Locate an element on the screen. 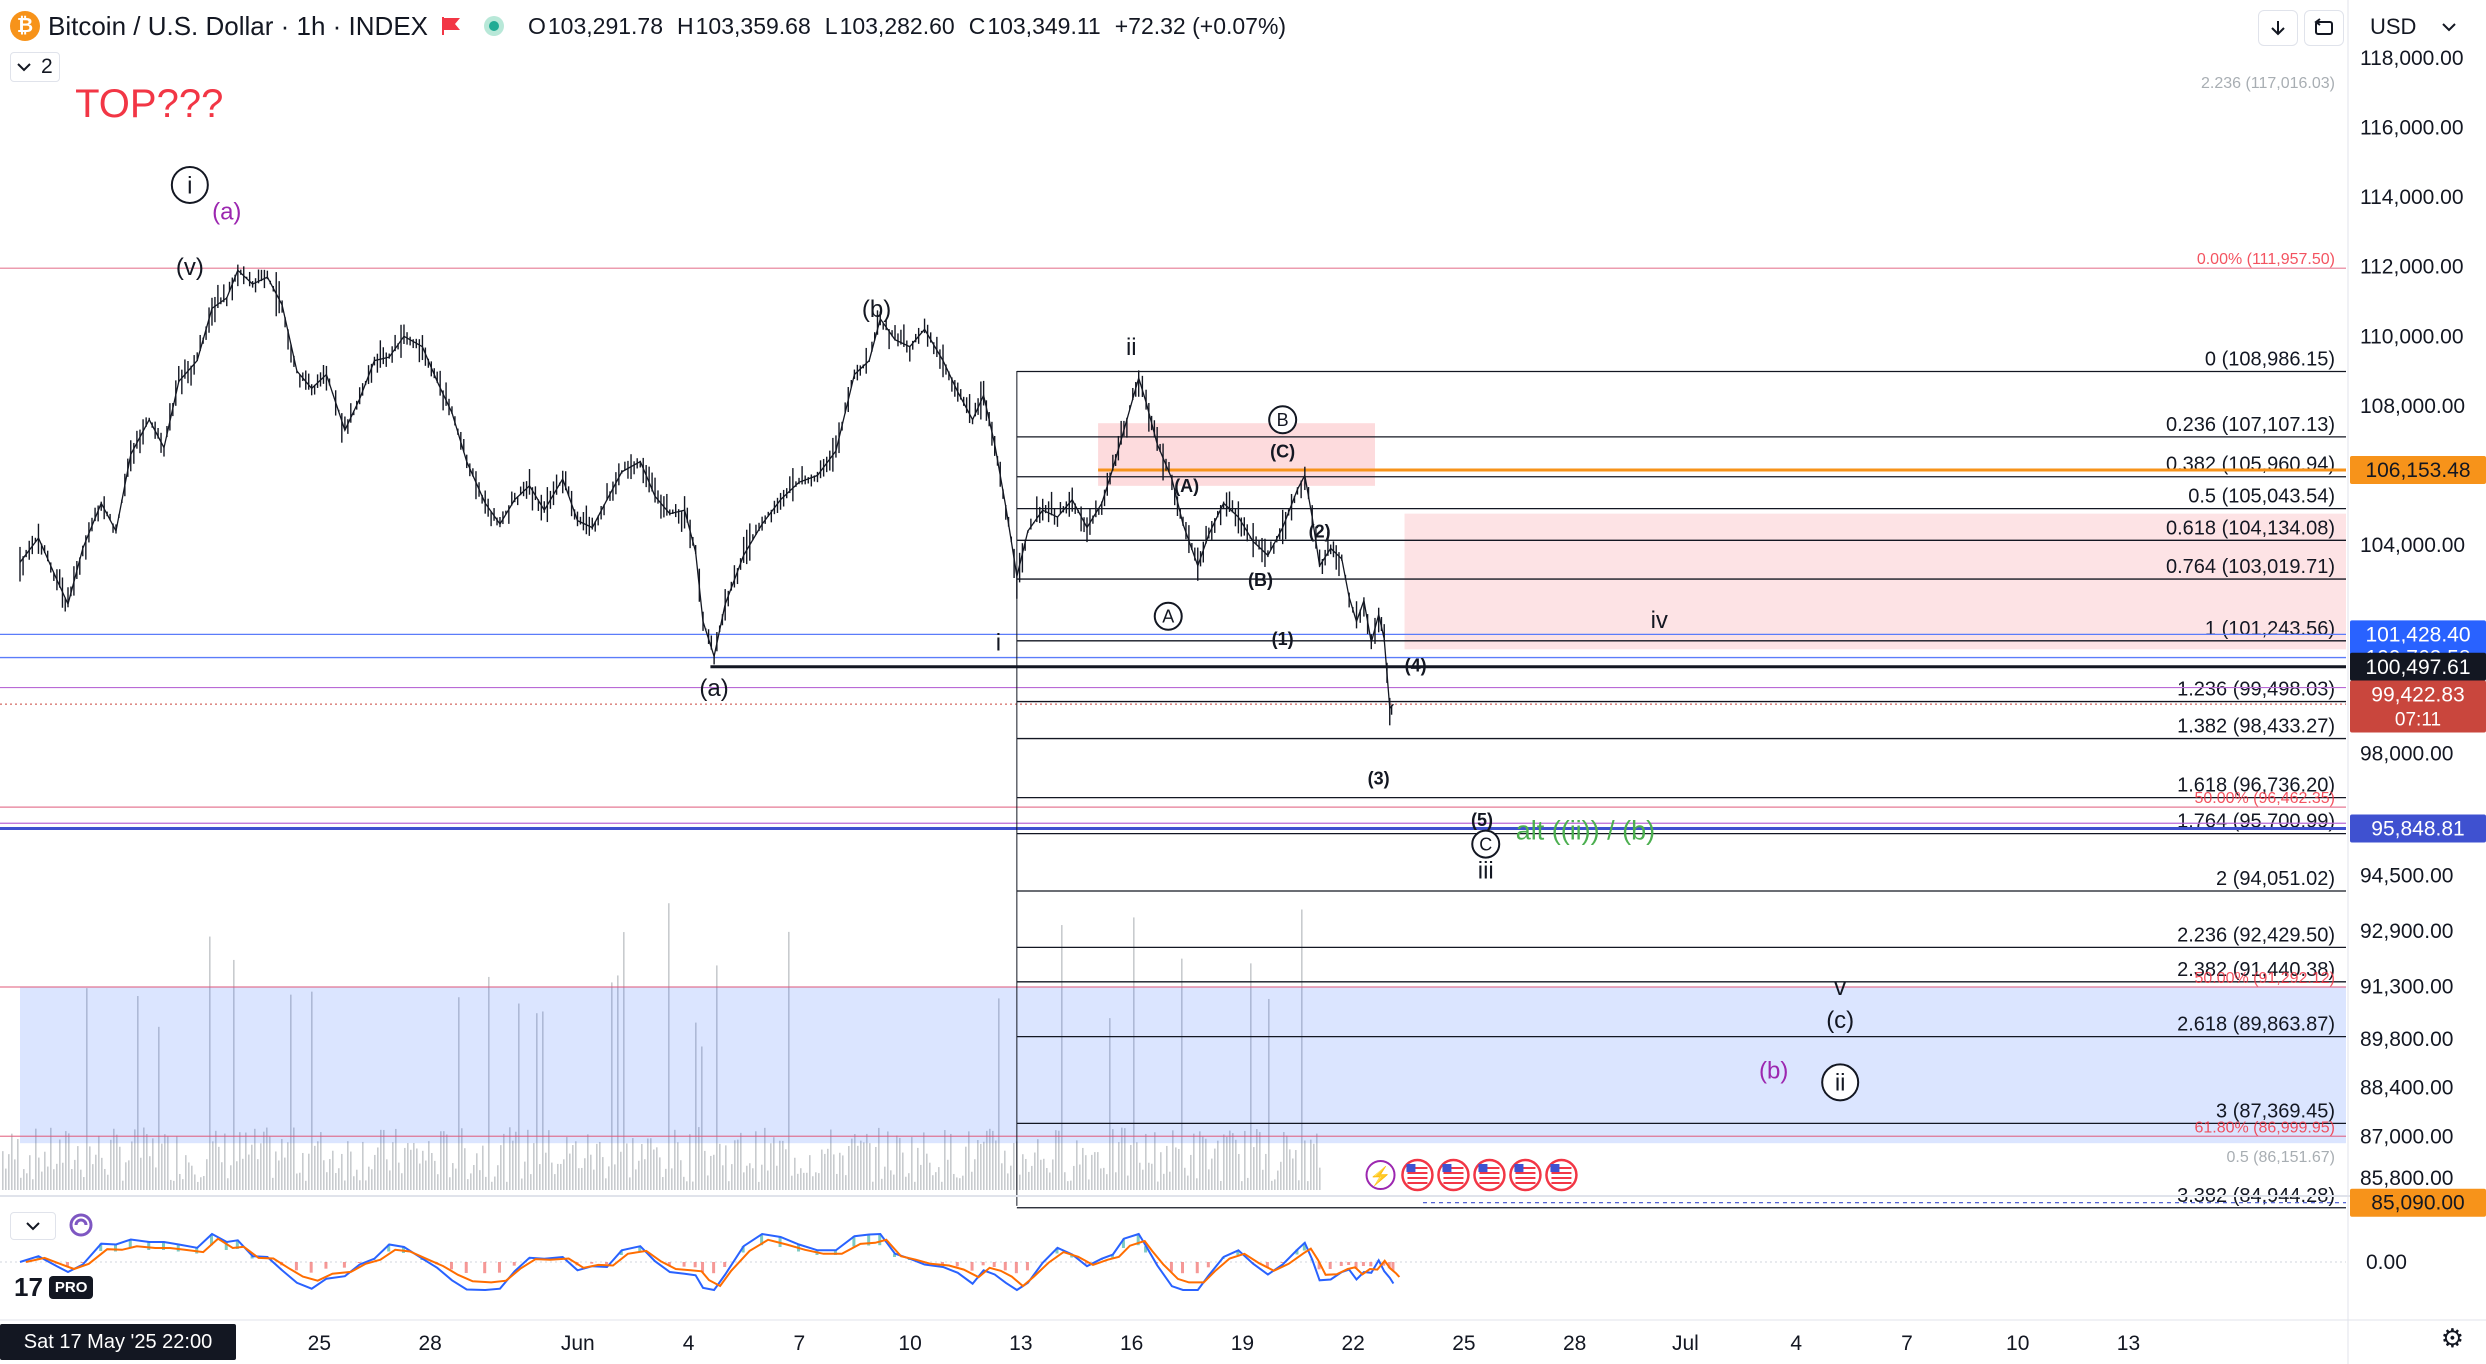  indicator-collapse-button: 2 is located at coordinates (35, 67).